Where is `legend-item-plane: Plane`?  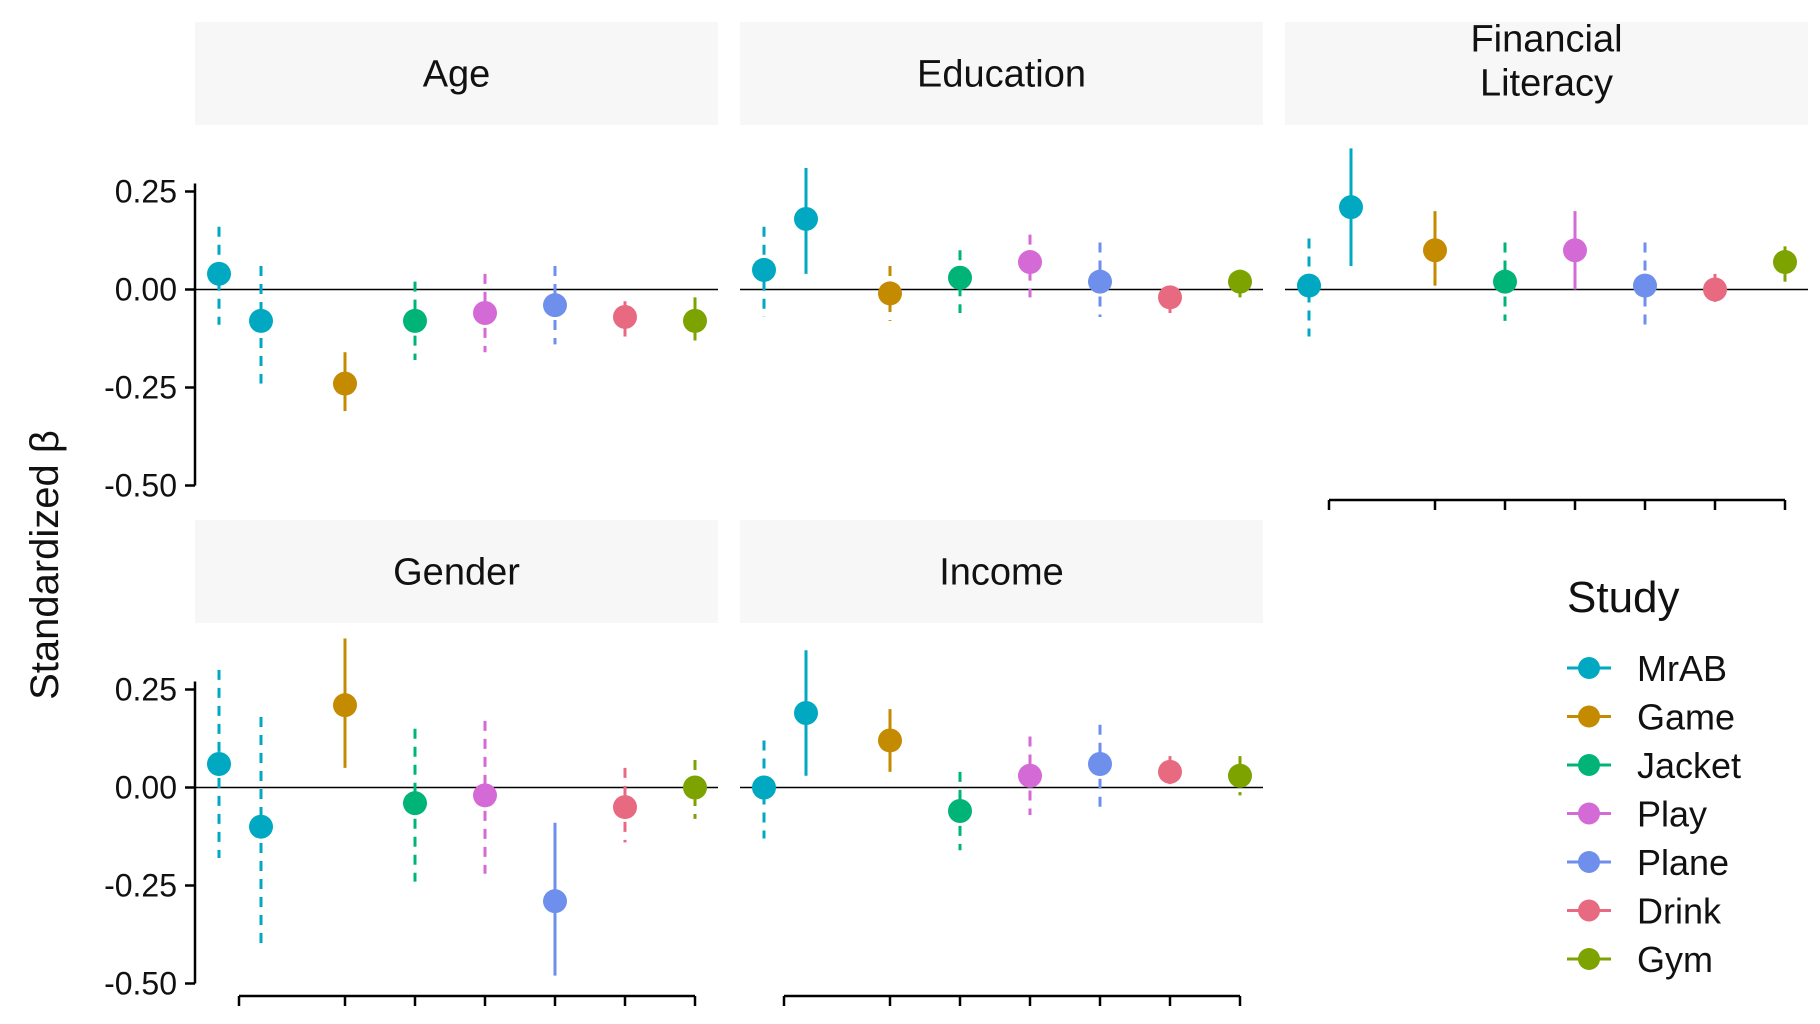 legend-item-plane: Plane is located at coordinates (1648, 862).